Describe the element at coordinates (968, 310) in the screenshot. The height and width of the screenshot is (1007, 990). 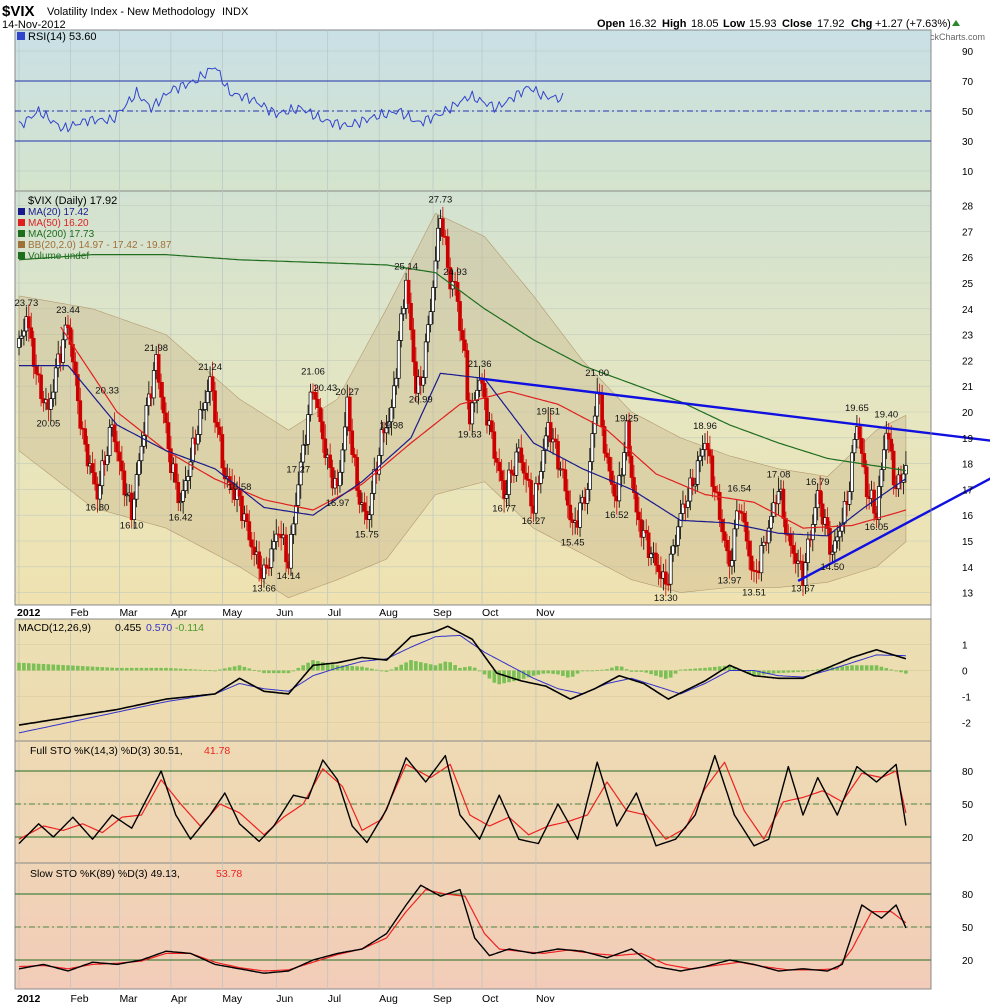
I see `price-tick-label: 24` at that location.